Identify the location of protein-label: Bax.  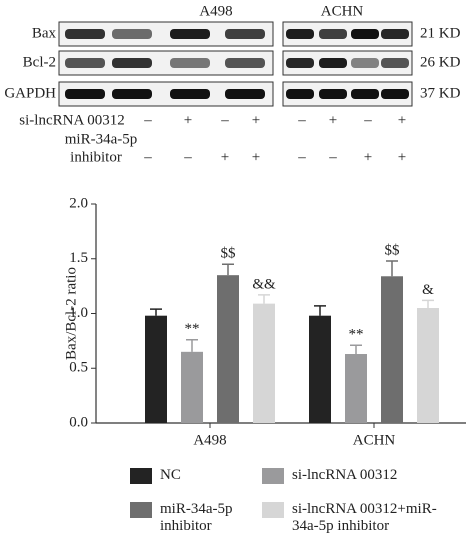
(44, 33).